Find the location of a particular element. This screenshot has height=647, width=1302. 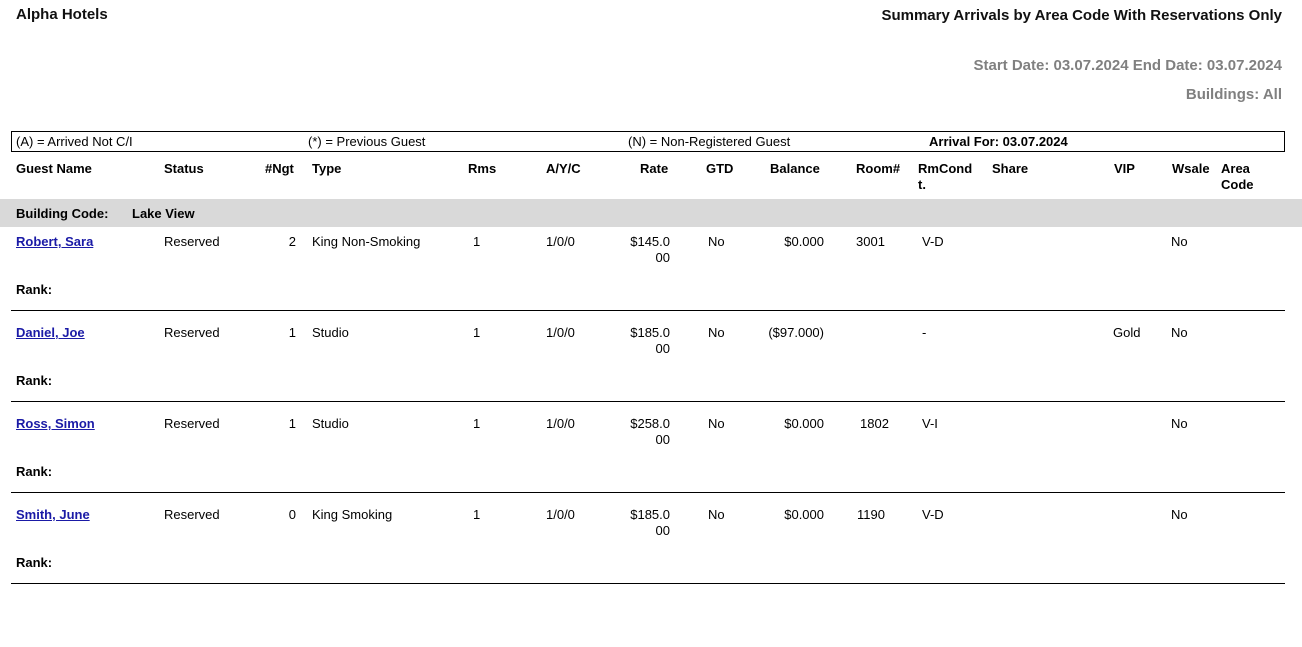

header-rm-cond-cont: t. is located at coordinates (922, 184).